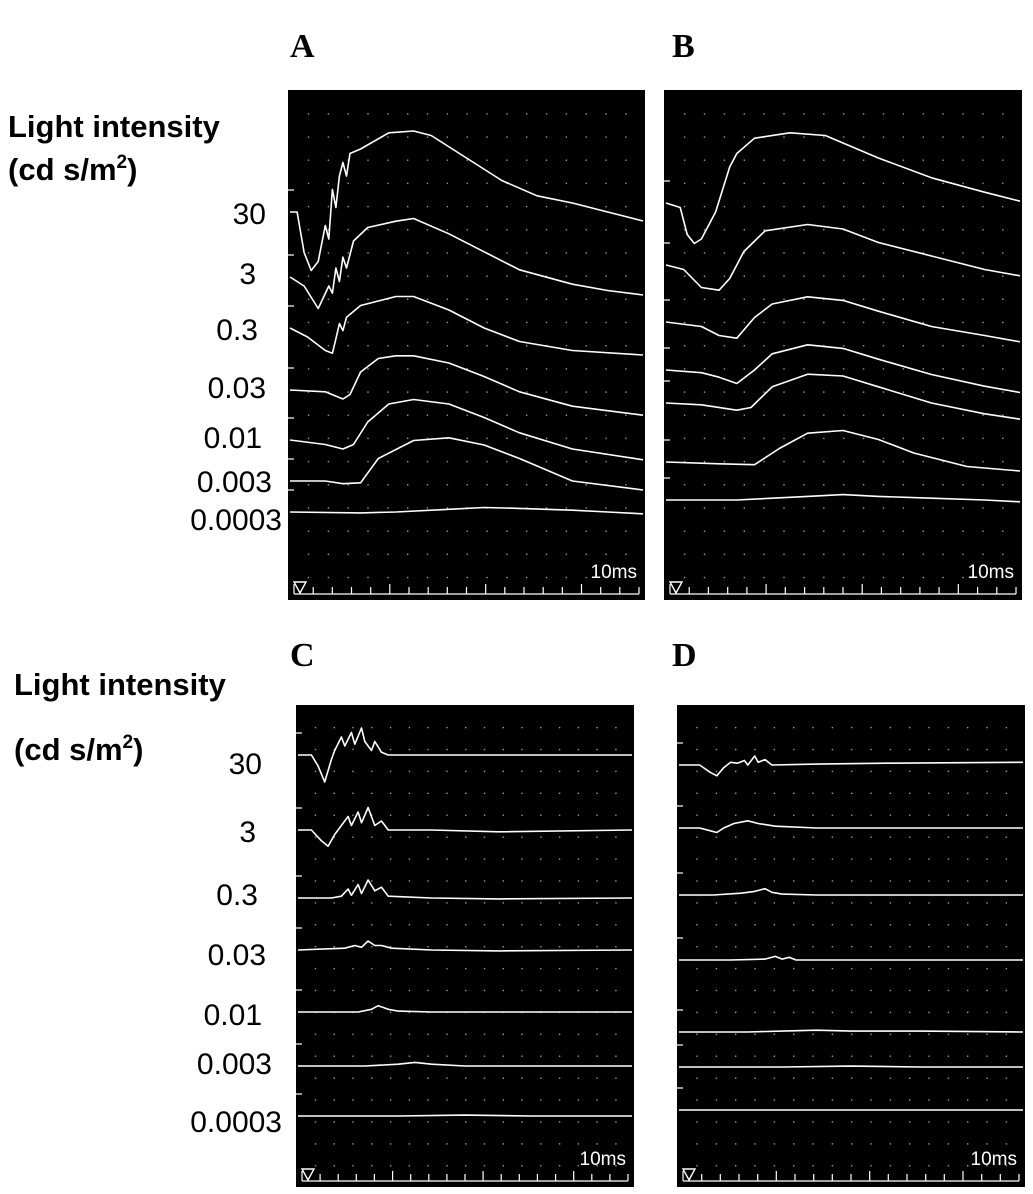 This screenshot has width=1033, height=1194. Describe the element at coordinates (120, 684) in the screenshot. I see `intensity-header-title-bottom: Light intensity` at that location.